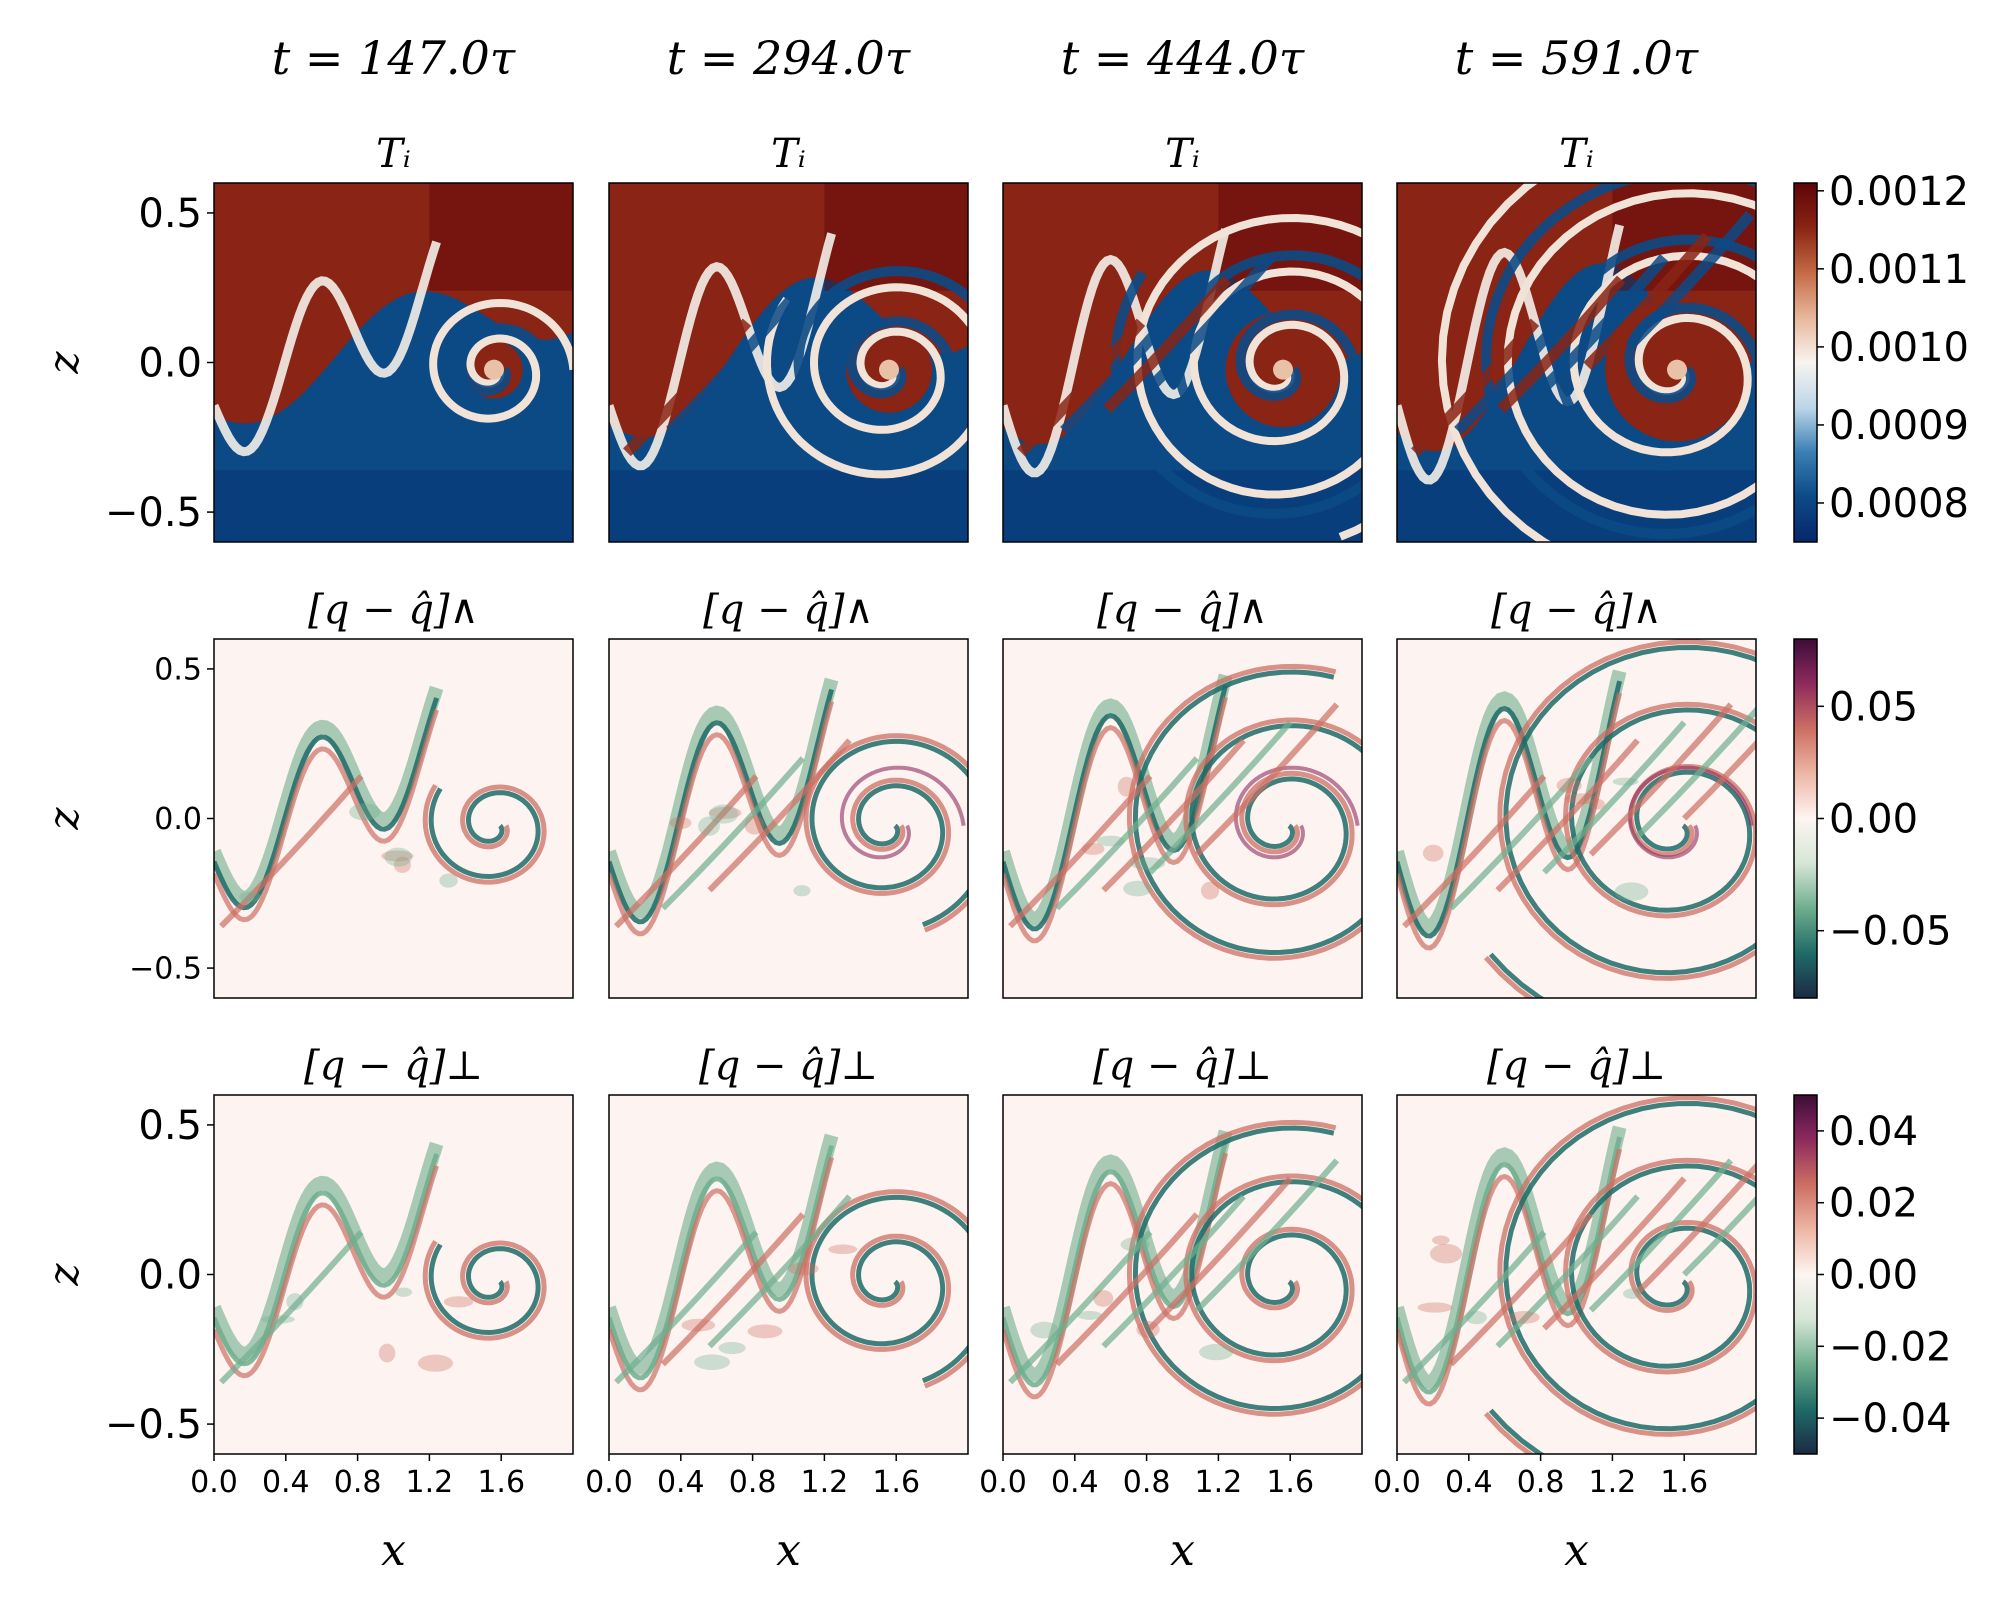 The height and width of the screenshot is (1600, 2000). I want to click on heatmap-panel: Tᵢ 0.5 0.0 −0.5 z, so click(306, 337).